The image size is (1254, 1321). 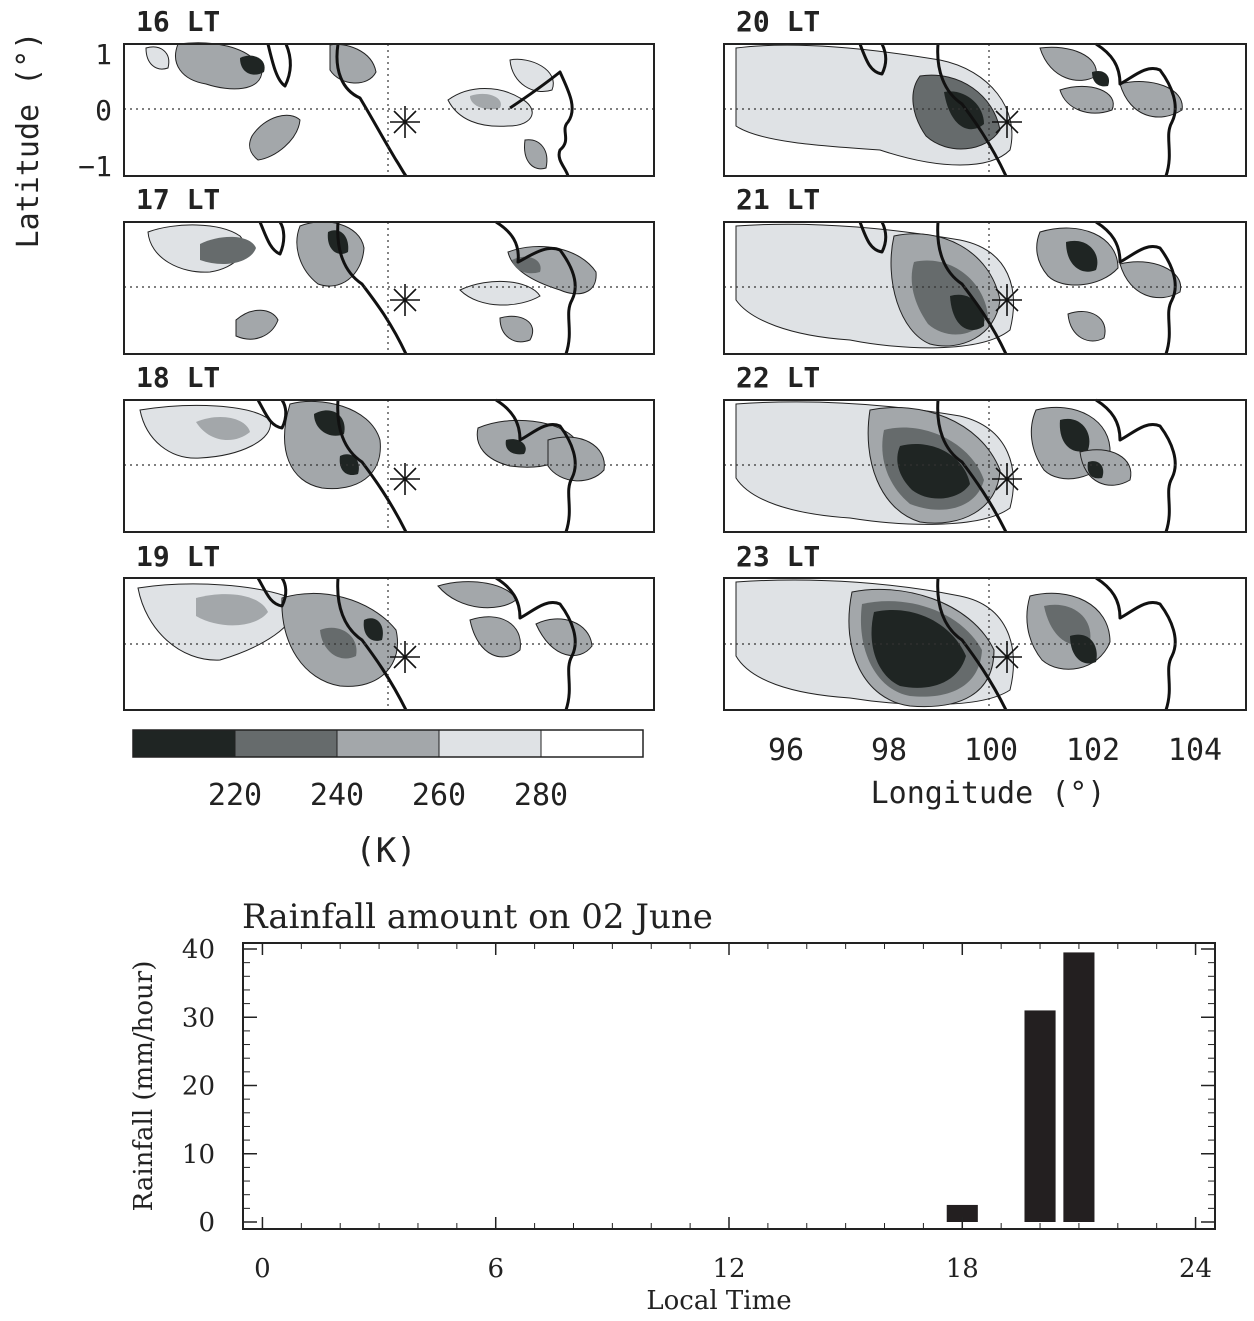 What do you see at coordinates (28, 140) in the screenshot?
I see `latitude-axis-label: Latitude (°)` at bounding box center [28, 140].